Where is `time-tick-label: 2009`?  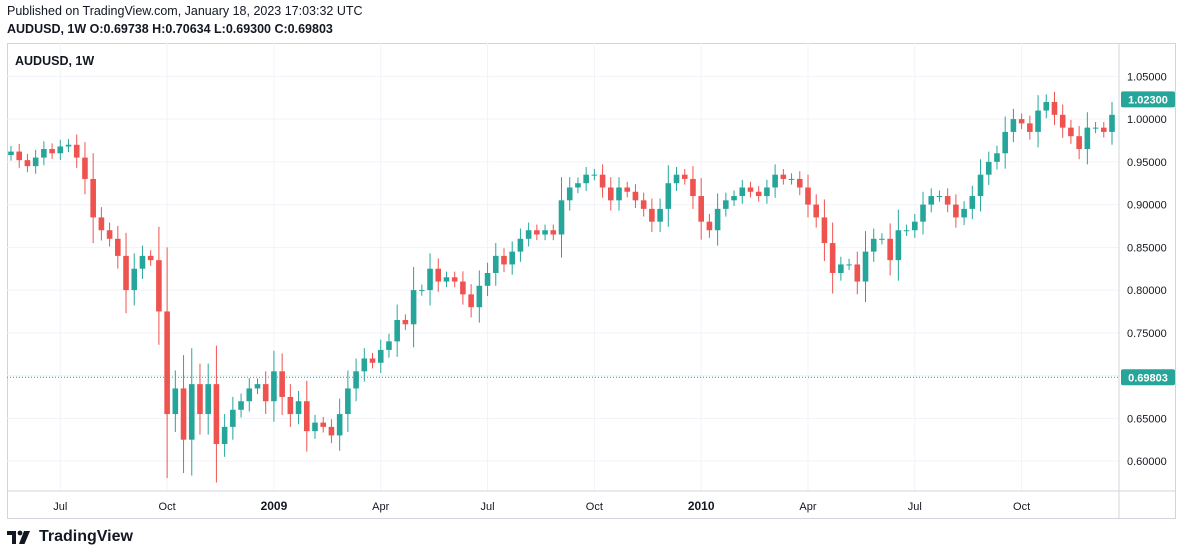
time-tick-label: 2009 is located at coordinates (274, 506).